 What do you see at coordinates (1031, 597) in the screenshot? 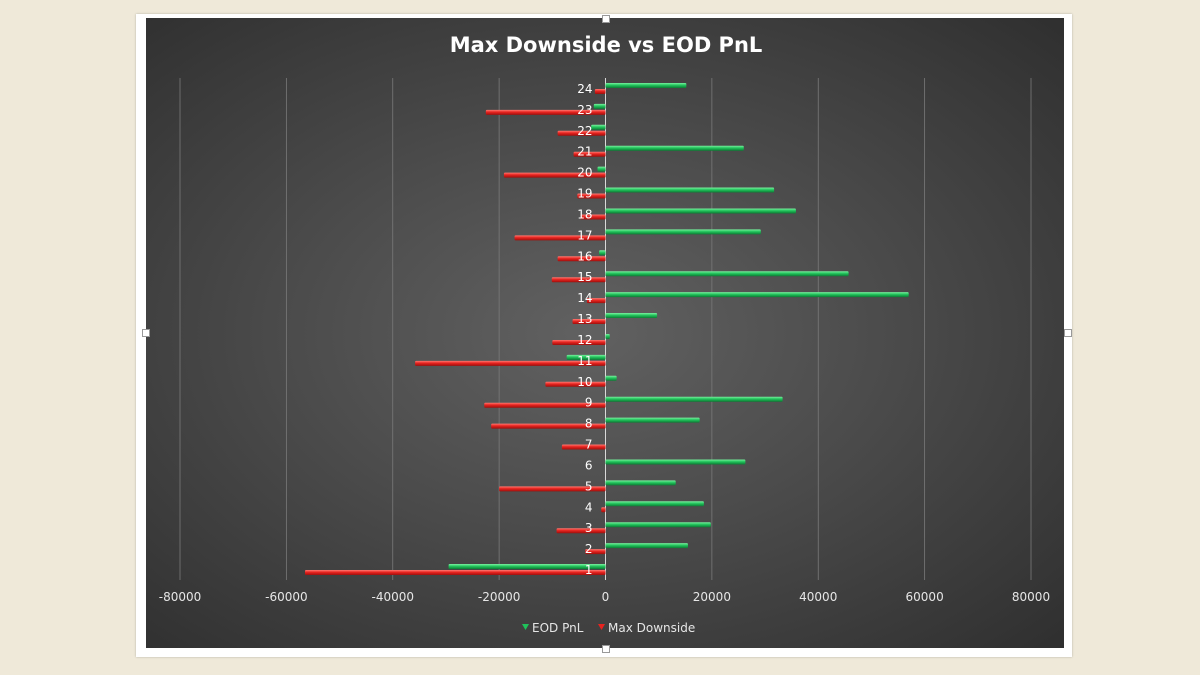
I see `x-tick-label: 80000` at bounding box center [1031, 597].